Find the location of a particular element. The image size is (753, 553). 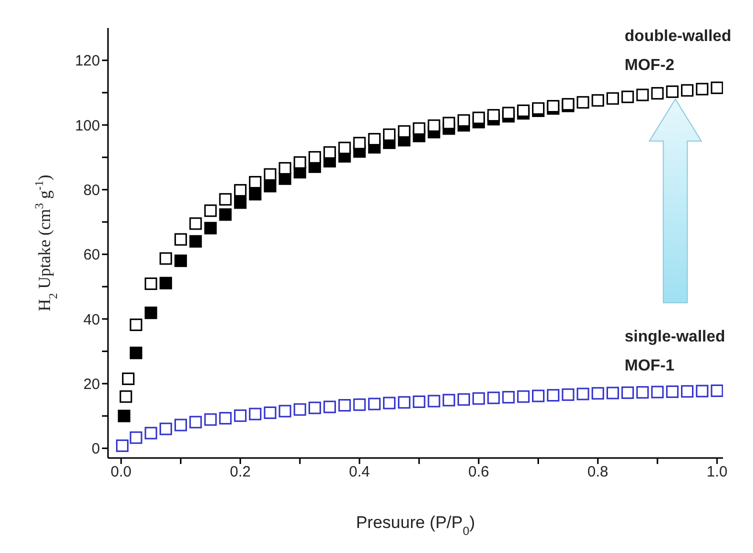

y-tick-label: 60 is located at coordinates (91, 255).